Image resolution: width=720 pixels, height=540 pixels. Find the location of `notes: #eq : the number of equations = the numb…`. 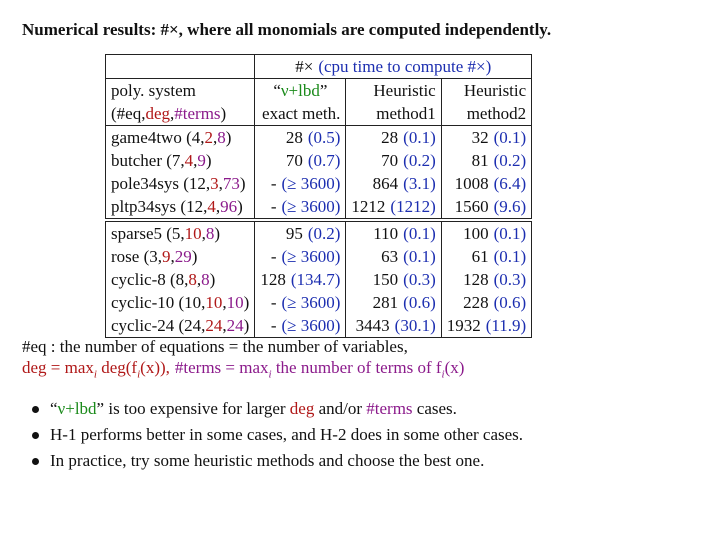

notes: #eq : the number of equations = the numb… is located at coordinates (243, 360).